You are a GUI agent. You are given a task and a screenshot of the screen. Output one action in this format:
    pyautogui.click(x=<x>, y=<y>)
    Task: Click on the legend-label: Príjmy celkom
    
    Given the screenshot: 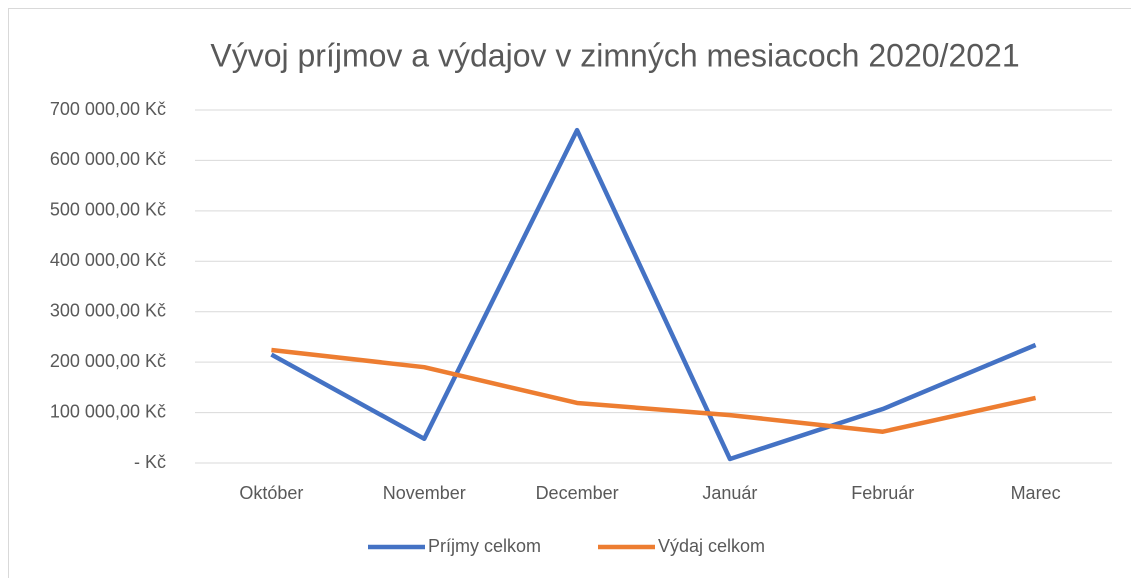 What is the action you would take?
    pyautogui.click(x=484, y=546)
    